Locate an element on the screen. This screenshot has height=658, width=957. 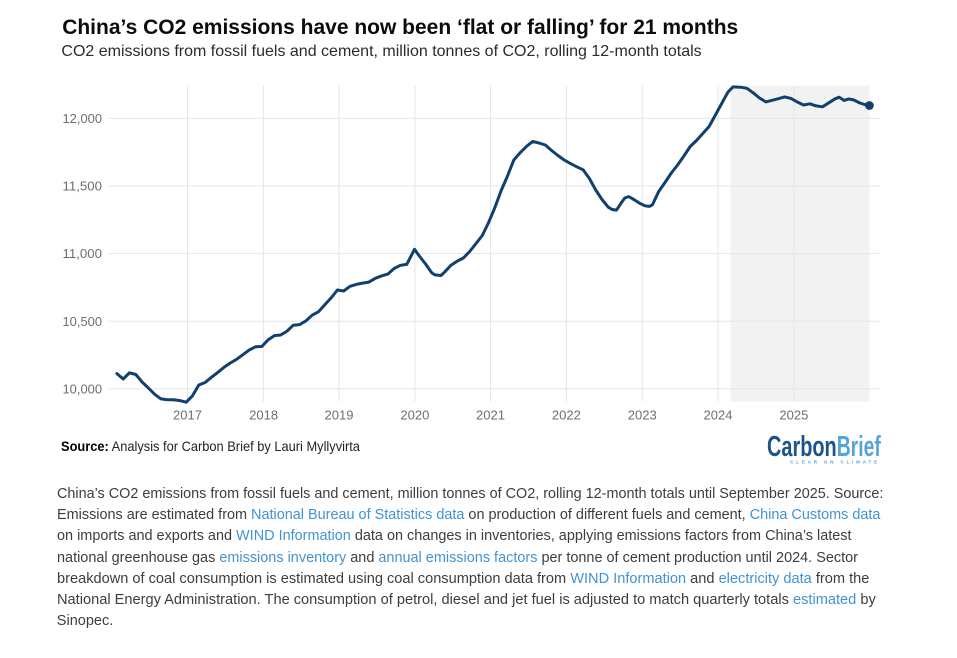
svg-text: 10,500 is located at coordinates (83, 321).